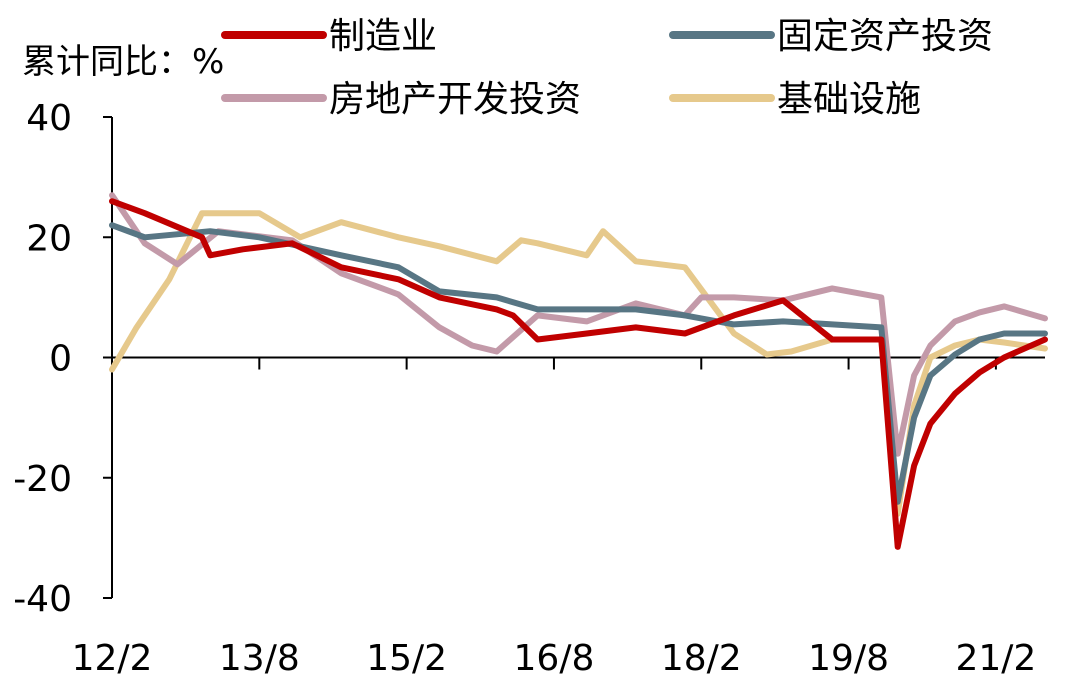 The image size is (1080, 687). Describe the element at coordinates (554, 658) in the screenshot. I see `x-tick-label: 16/8` at that location.